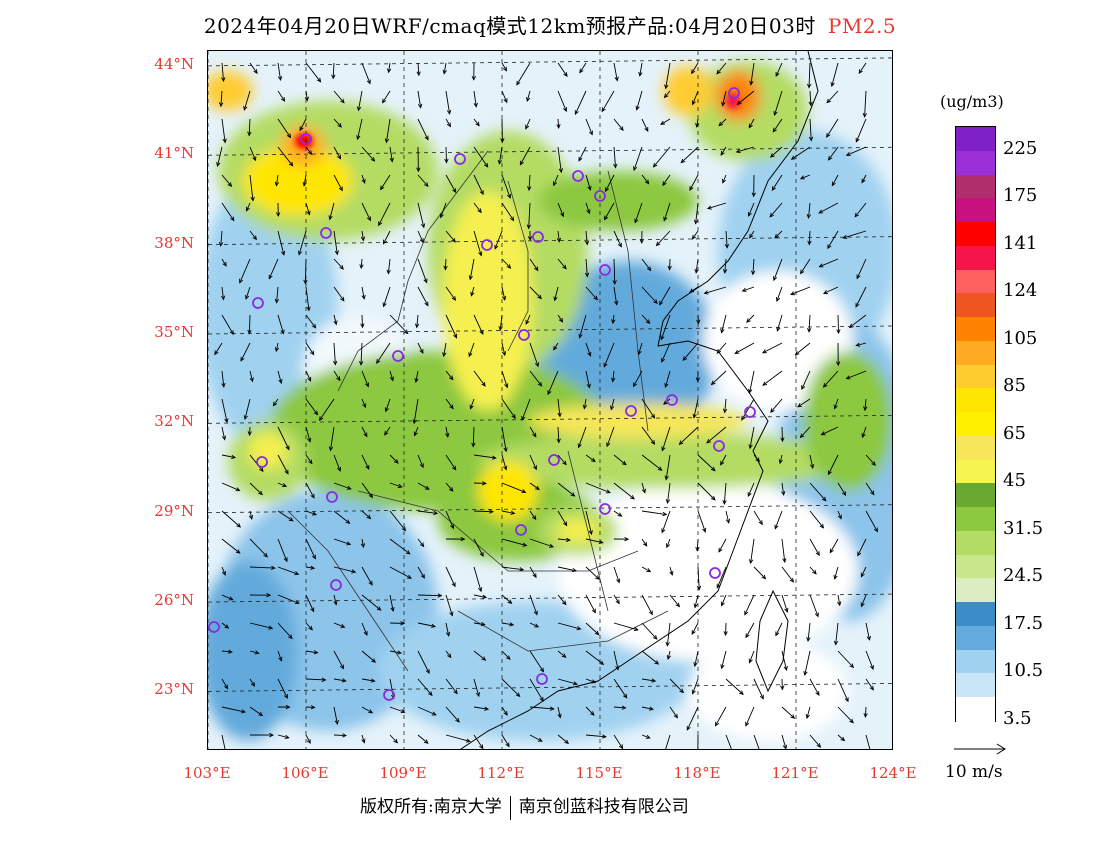  I want to click on lat-tick-label: 29°N, so click(174, 510).